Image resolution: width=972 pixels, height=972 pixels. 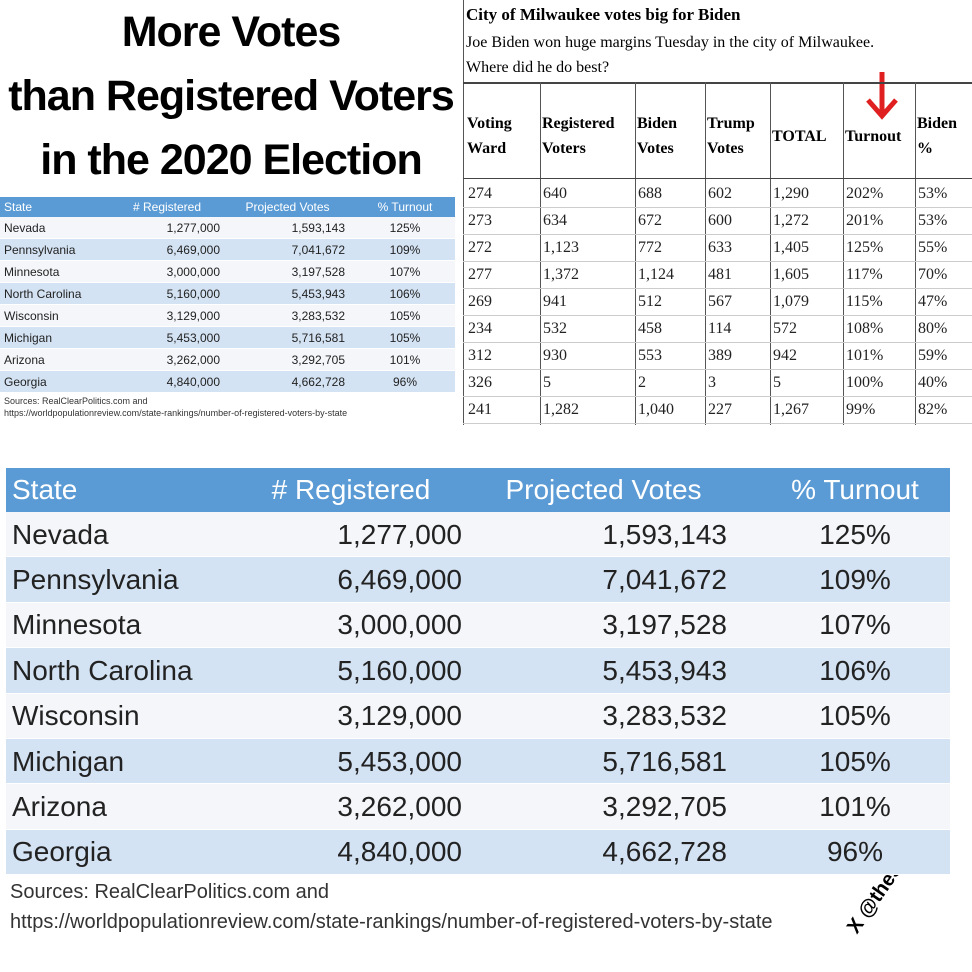 What do you see at coordinates (25, 382) in the screenshot?
I see `table-cell: Georgia` at bounding box center [25, 382].